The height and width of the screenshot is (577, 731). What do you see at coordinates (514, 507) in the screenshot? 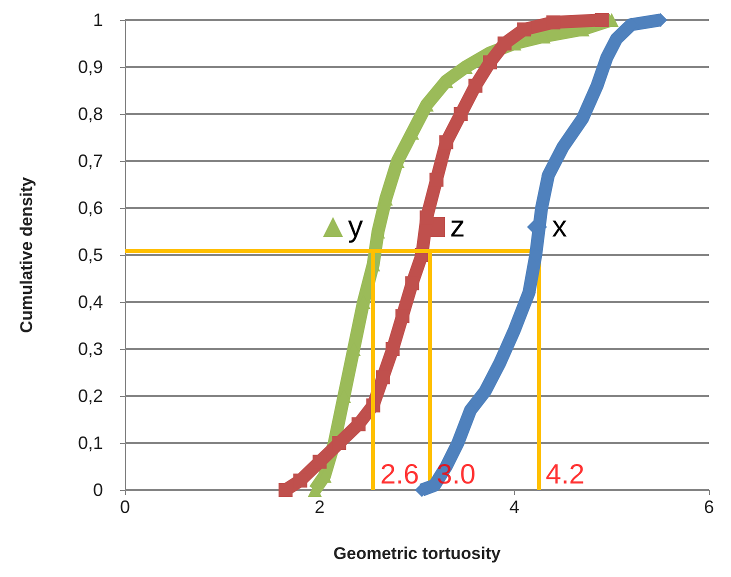
I see `x-tick-label: 4` at bounding box center [514, 507].